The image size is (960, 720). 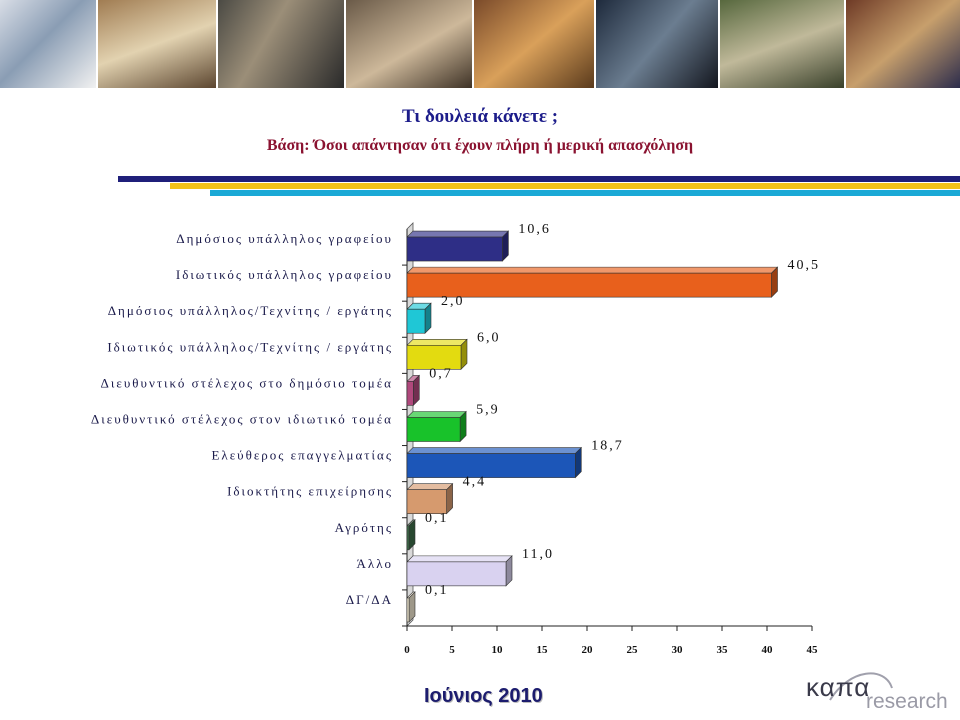 I want to click on value-label: 2,0, so click(x=453, y=301).